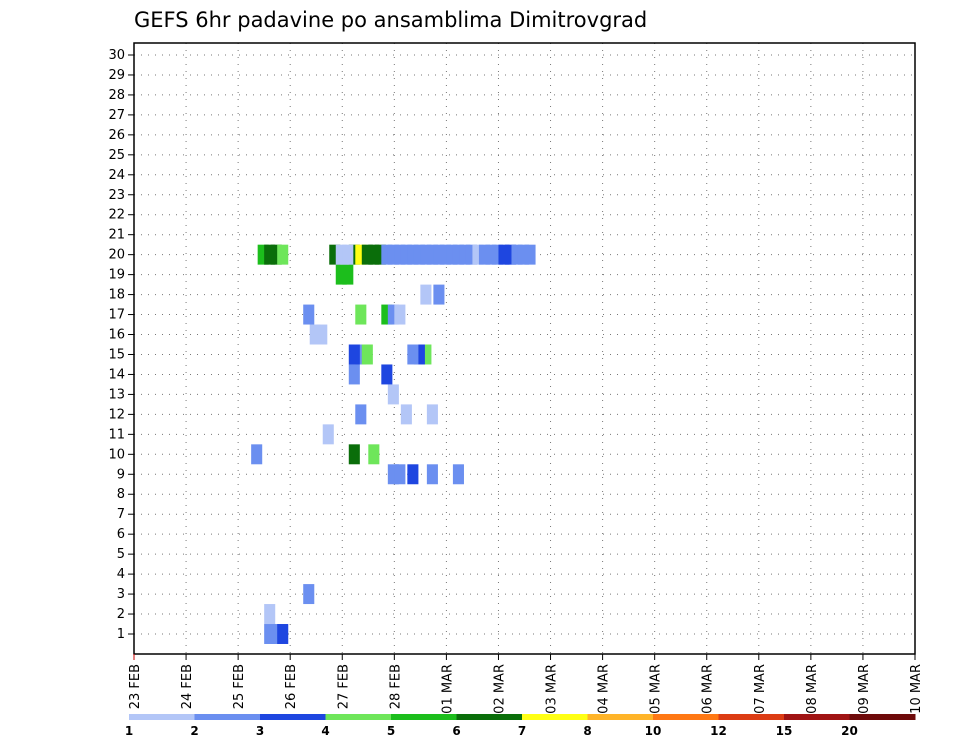 The height and width of the screenshot is (742, 960). I want to click on y-tick-label: 14, so click(116, 374).